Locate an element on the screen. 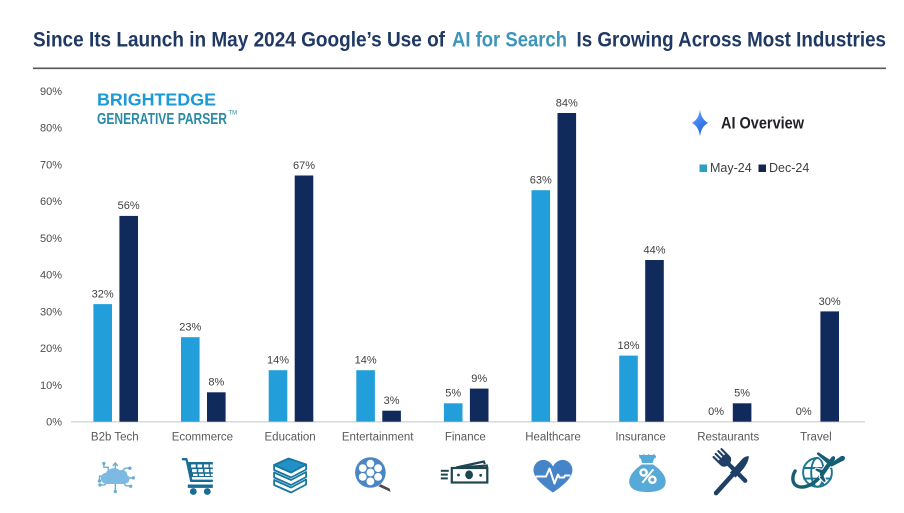  svg-text: Finance is located at coordinates (465, 437).